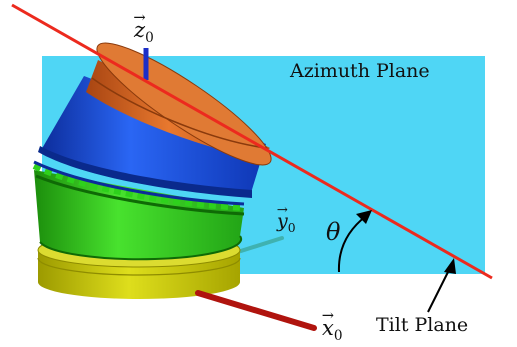 The width and height of the screenshot is (517, 347). Describe the element at coordinates (352, 244) in the screenshot. I see `theta-arc` at that location.